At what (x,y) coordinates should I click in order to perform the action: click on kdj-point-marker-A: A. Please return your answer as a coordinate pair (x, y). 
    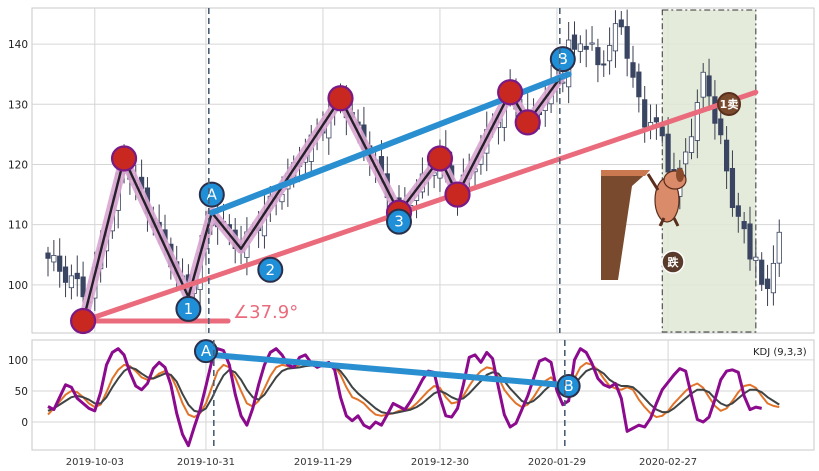
    Looking at the image, I should click on (205, 351).